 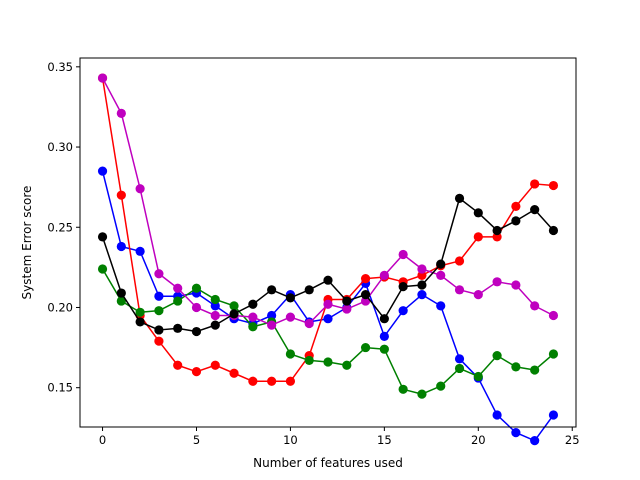 I want to click on y-tick-label: 0.30, so click(x=60, y=147).